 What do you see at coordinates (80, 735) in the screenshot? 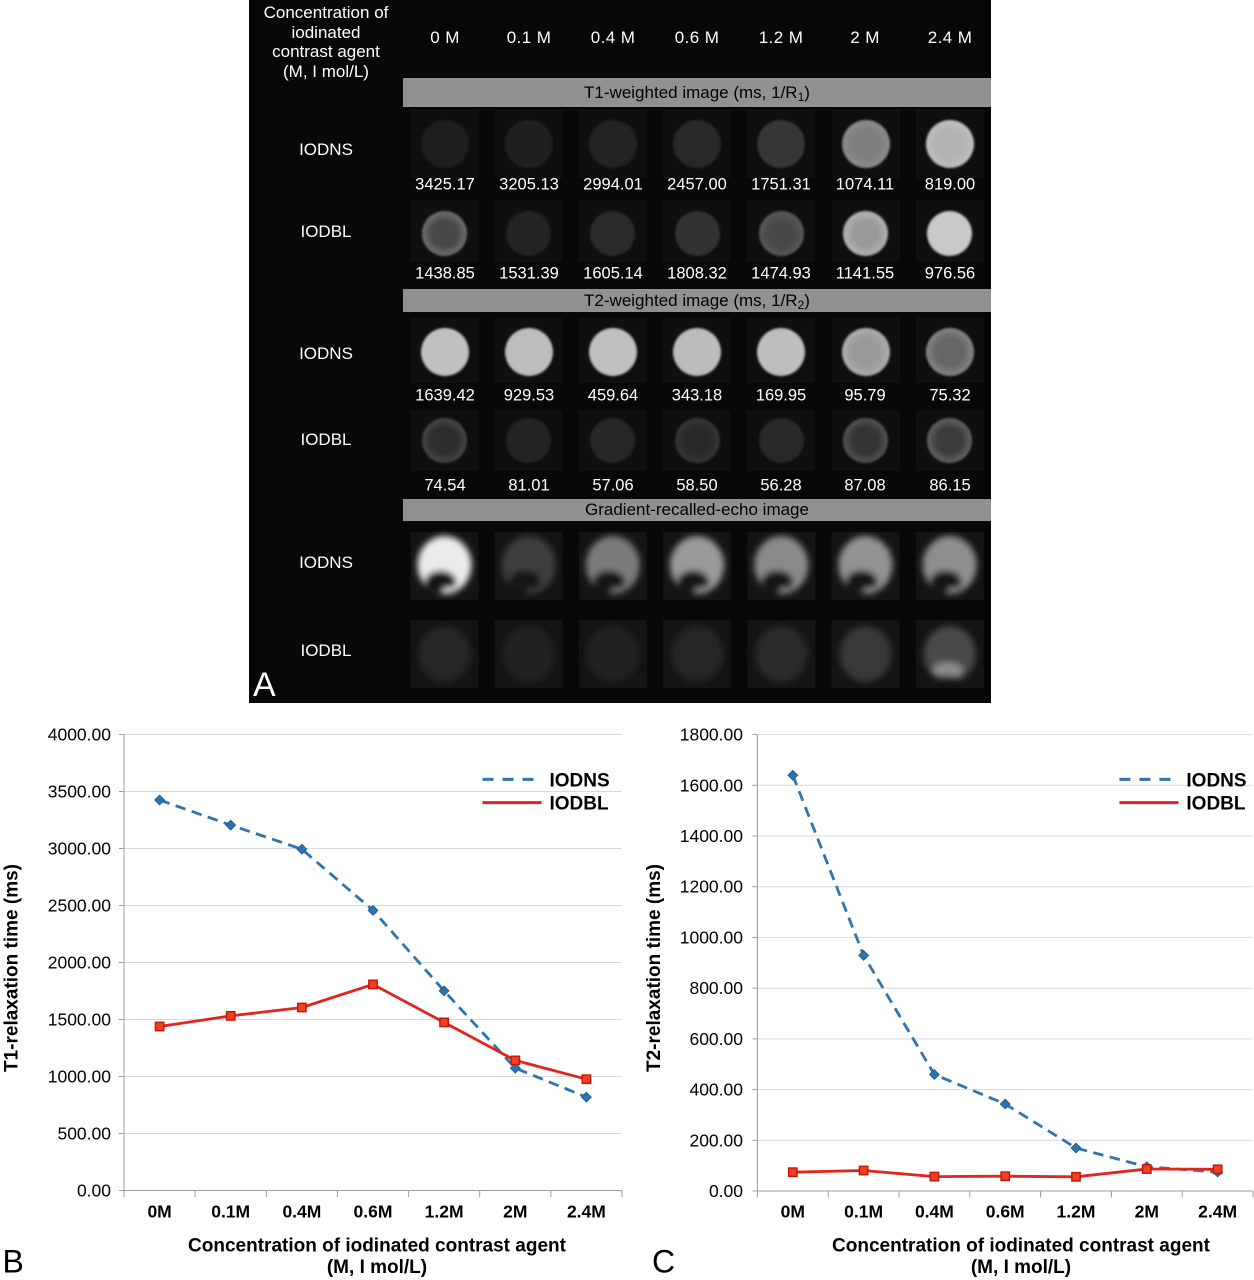
I see `svg-text: 4000.00` at bounding box center [80, 735].